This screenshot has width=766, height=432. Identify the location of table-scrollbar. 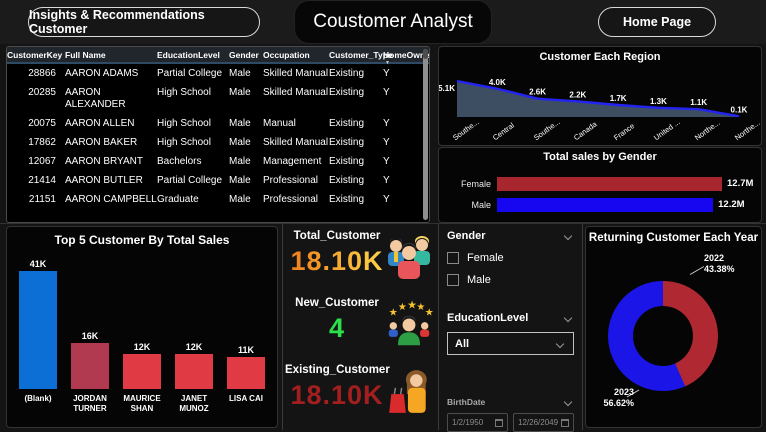
(425, 134).